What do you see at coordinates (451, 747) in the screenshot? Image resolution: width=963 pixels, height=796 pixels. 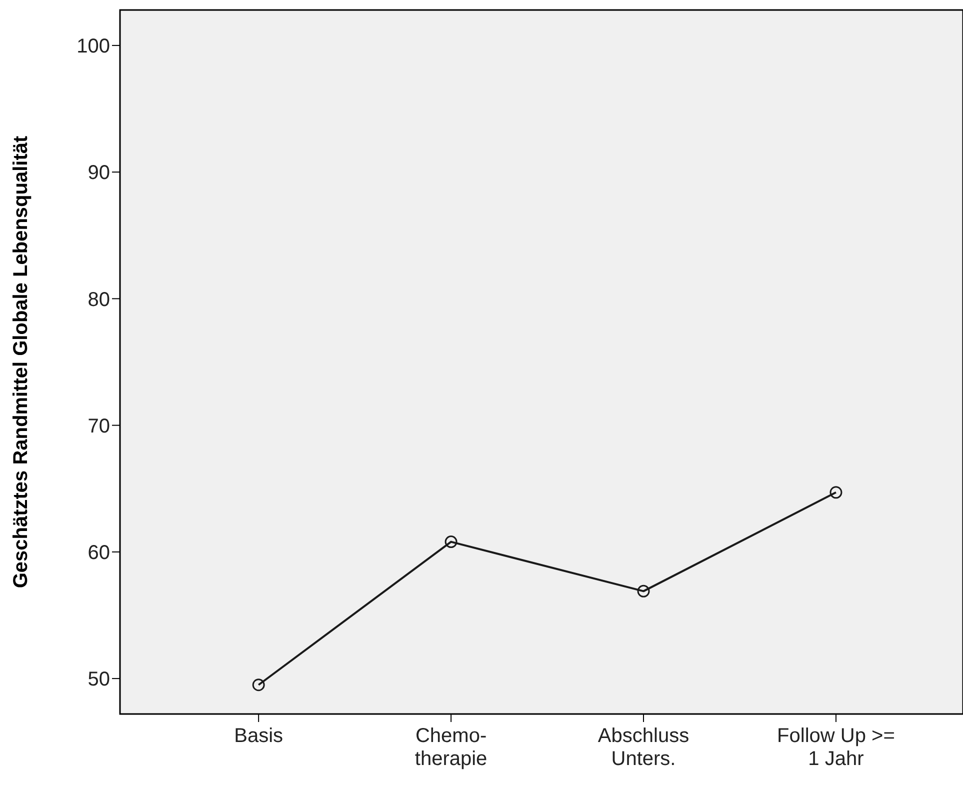 I see `x-tick-label: Chemo- therapie` at bounding box center [451, 747].